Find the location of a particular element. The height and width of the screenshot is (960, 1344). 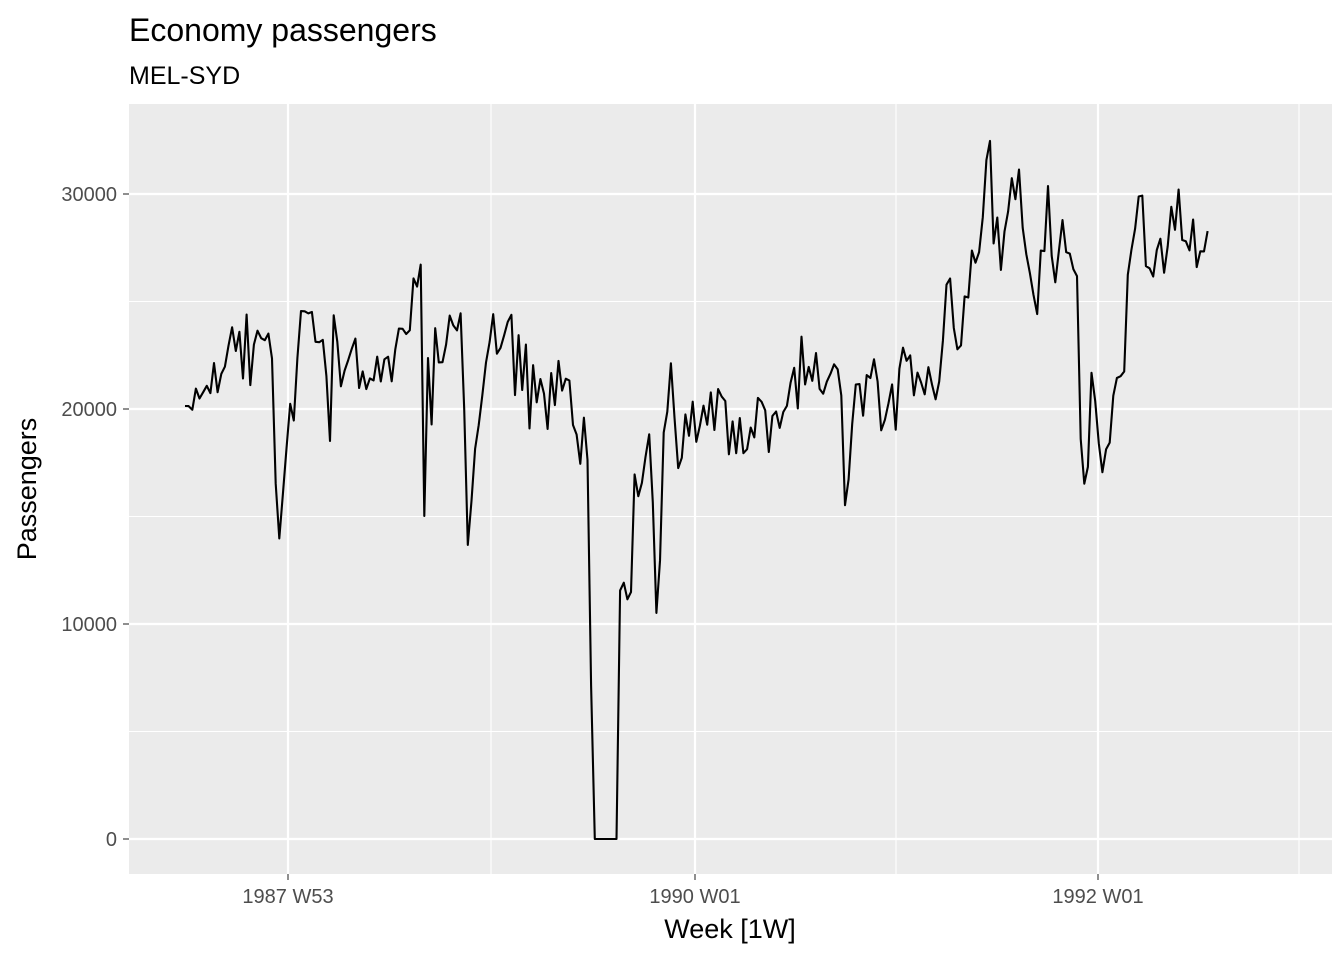

y-tick-label: 0 is located at coordinates (111, 840).